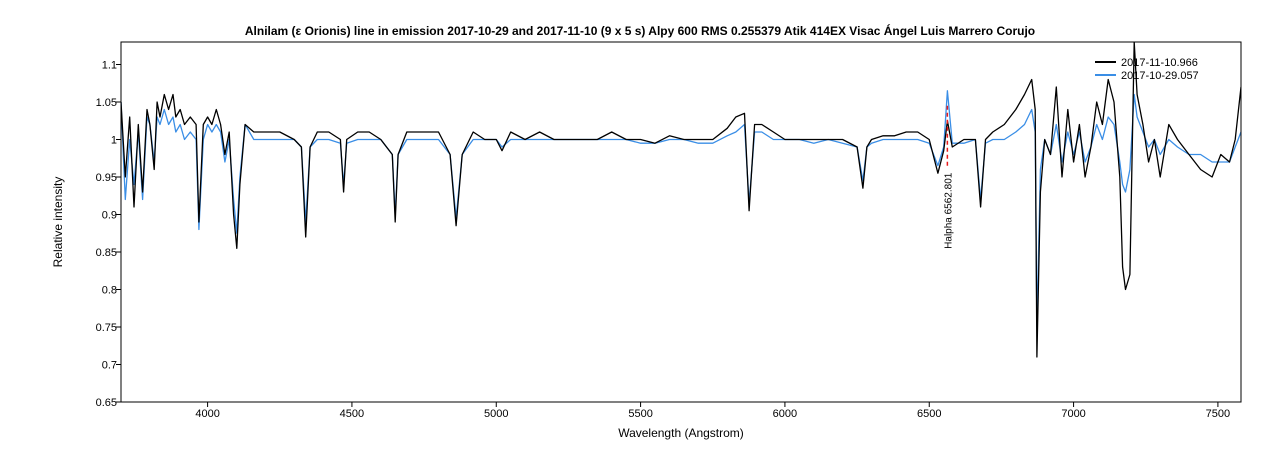 Image resolution: width=1280 pixels, height=457 pixels. Describe the element at coordinates (1159, 63) in the screenshot. I see `legend-label-series-1: 2017-11-10.966` at that location.